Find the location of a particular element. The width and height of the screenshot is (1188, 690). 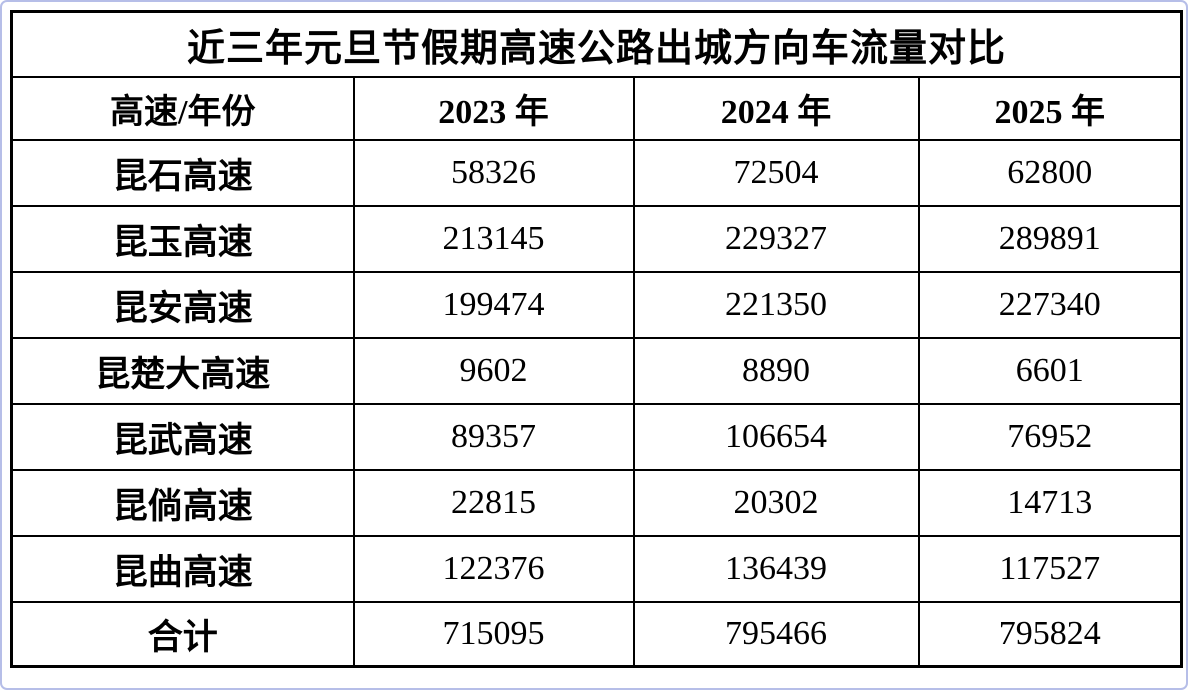

cell-value: 221350 is located at coordinates (776, 305).